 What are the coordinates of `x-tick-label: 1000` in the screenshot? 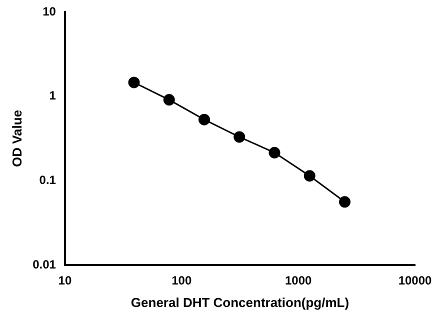 It's located at (298, 281).